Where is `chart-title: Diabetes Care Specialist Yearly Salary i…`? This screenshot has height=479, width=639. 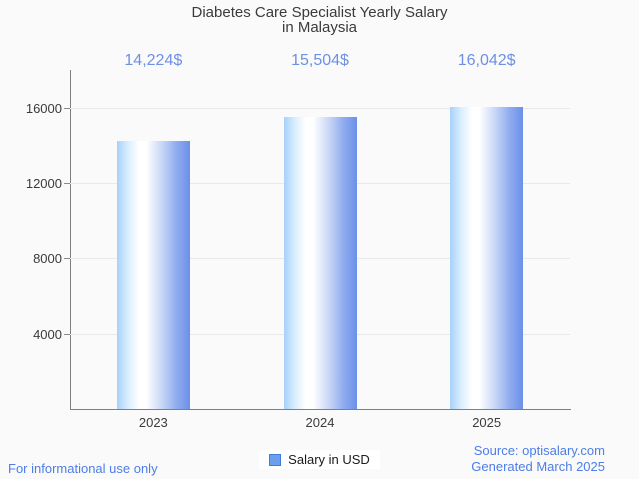 chart-title: Diabetes Care Specialist Yearly Salary i… is located at coordinates (319, 20).